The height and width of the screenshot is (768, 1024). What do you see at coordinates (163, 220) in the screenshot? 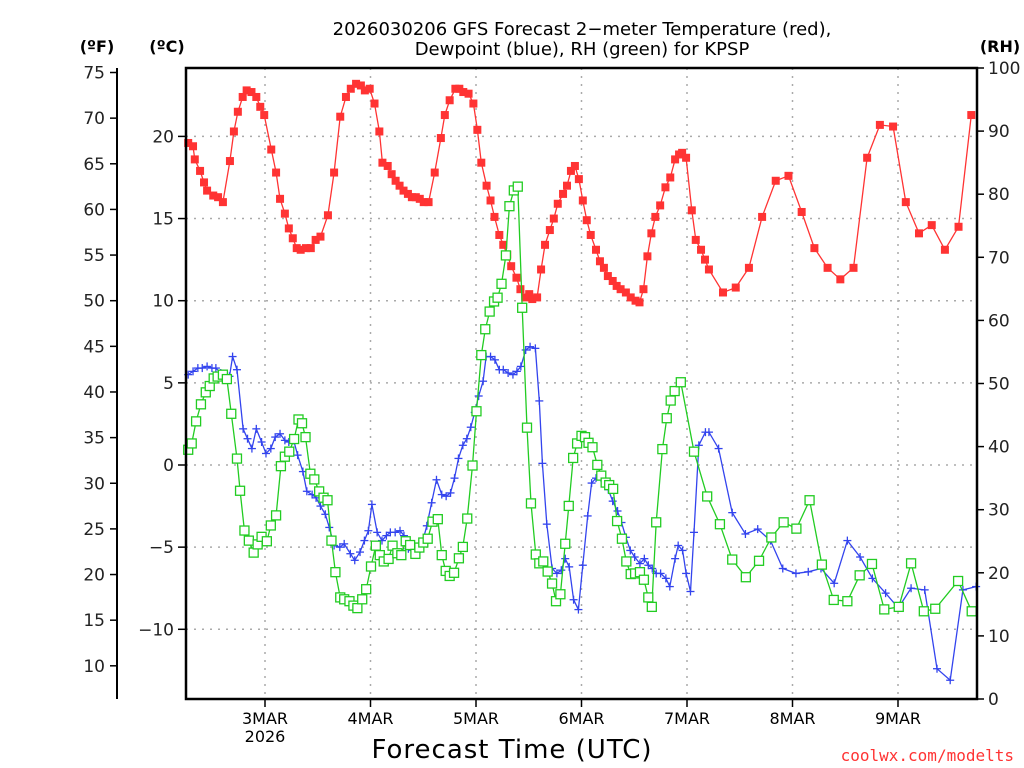
I see `celsius-tick-label: 15` at bounding box center [163, 220].